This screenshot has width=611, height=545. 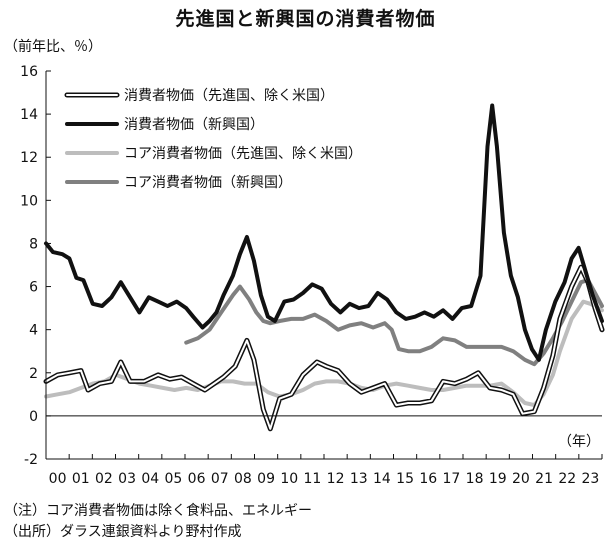 I want to click on x-tick-label: 11, so click(x=313, y=479).